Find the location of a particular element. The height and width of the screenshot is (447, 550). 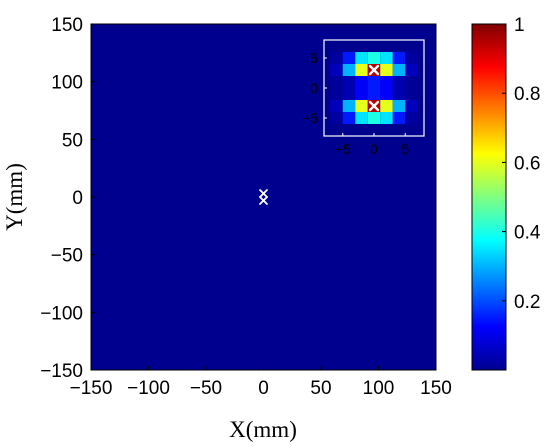

inset-cells is located at coordinates (374, 88).